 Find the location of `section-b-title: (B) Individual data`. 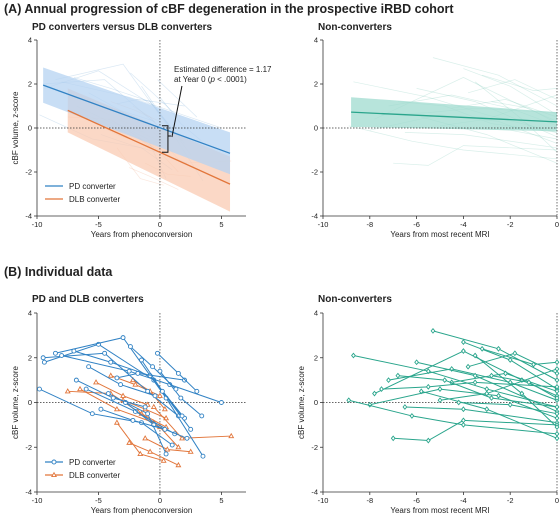

section-b-title: (B) Individual data is located at coordinates (58, 272).